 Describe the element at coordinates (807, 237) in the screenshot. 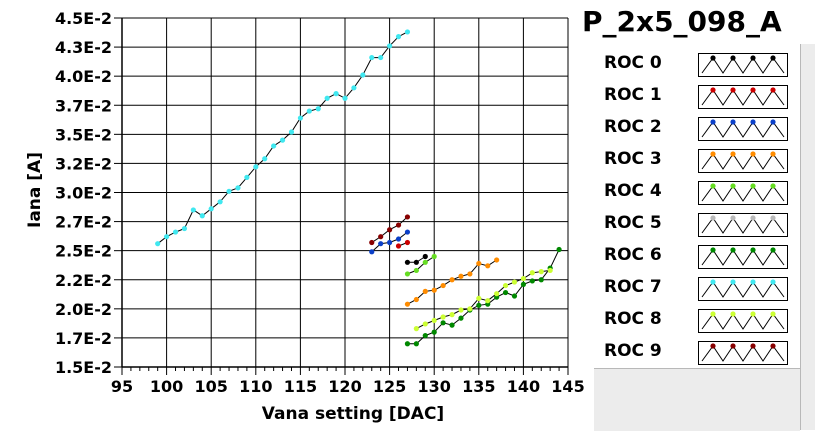

I see `panel-divider-right` at that location.